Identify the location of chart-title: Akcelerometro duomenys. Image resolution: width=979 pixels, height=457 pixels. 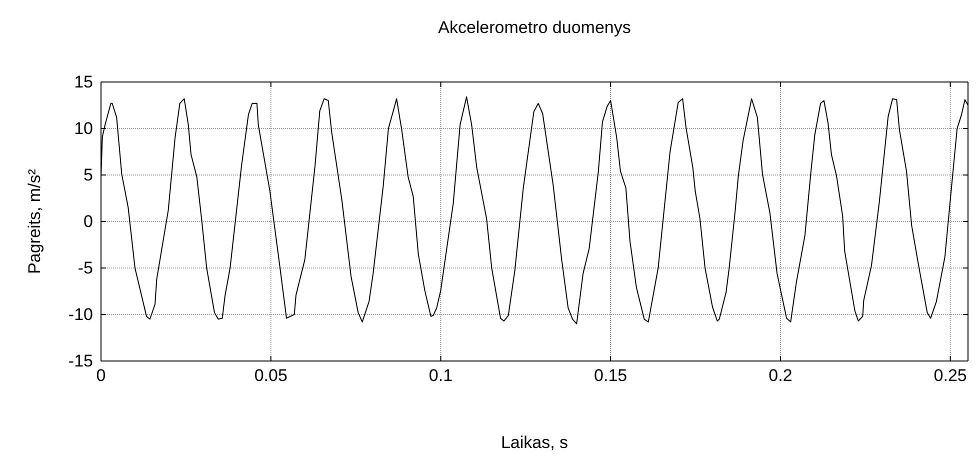
(534, 27).